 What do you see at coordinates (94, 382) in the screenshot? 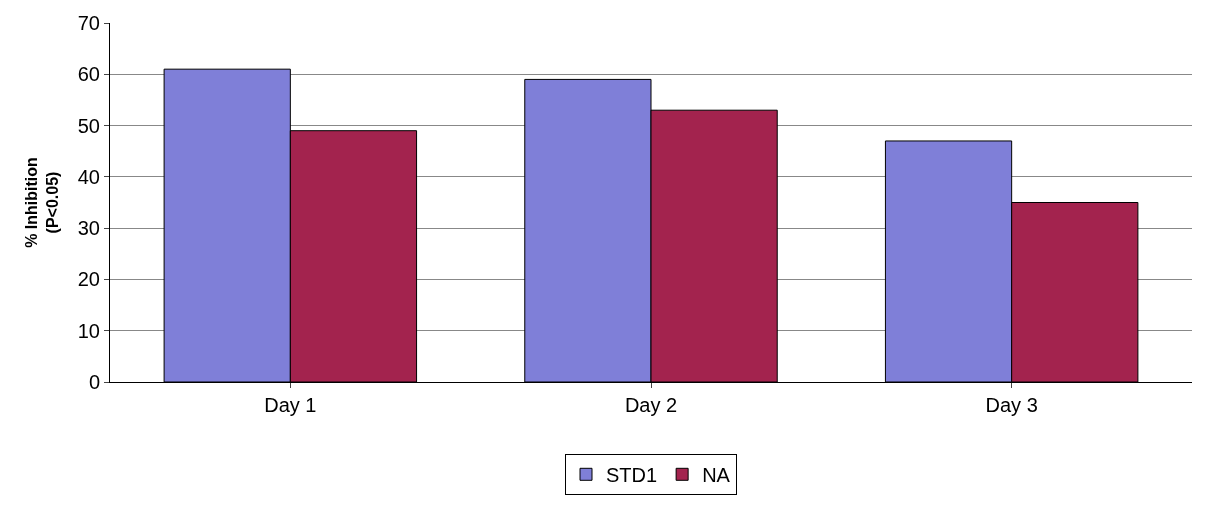
I see `y-tick-label: 0` at bounding box center [94, 382].